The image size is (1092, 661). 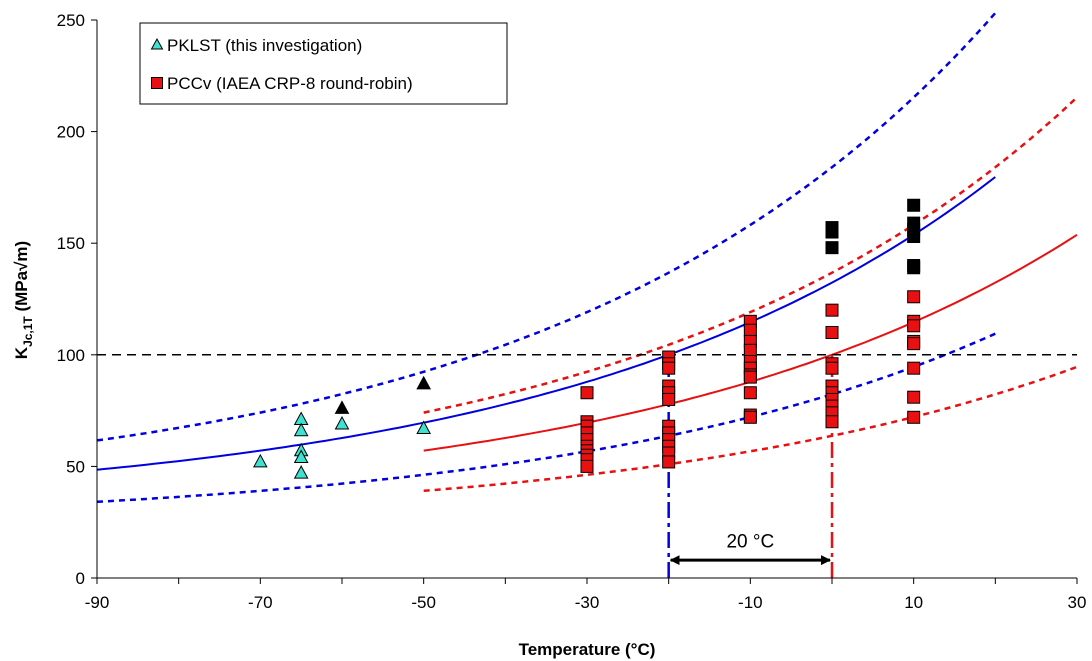 I want to click on annotation-layer: 20 °C, so click(x=750, y=549).